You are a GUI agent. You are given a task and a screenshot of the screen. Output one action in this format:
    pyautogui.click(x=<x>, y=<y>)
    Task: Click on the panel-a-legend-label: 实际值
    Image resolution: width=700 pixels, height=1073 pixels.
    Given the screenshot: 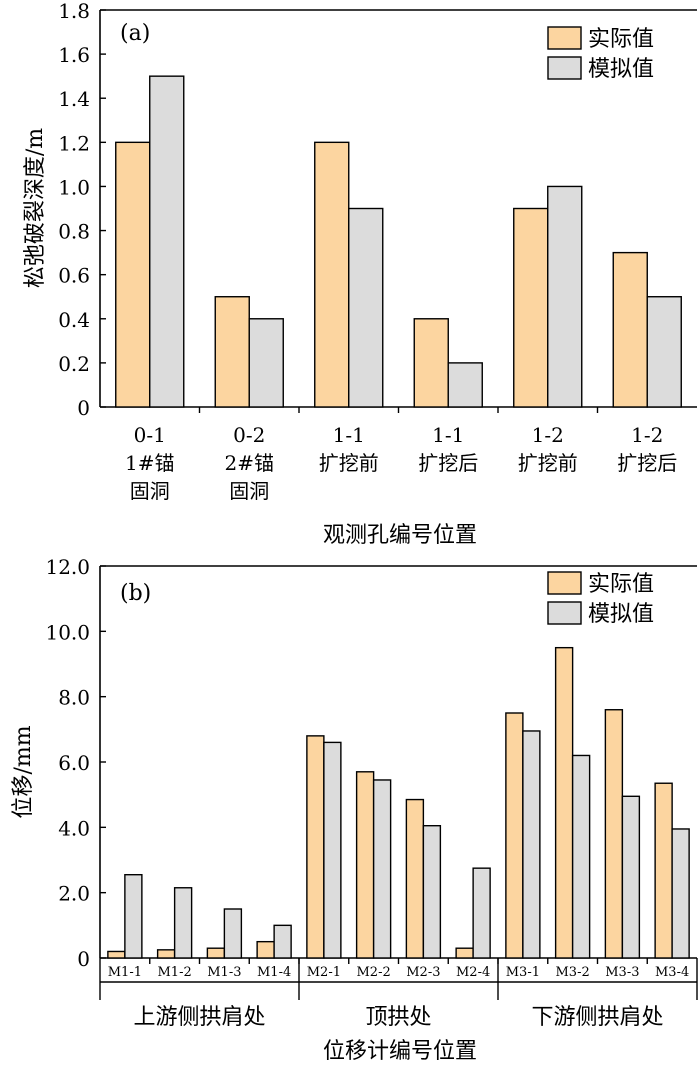 What is the action you would take?
    pyautogui.click(x=621, y=39)
    